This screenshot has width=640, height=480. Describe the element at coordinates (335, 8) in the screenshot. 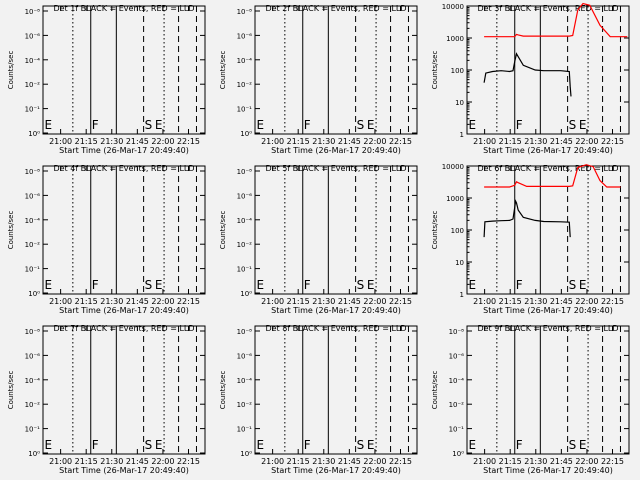

I see `panel-title: Det 2f BLACK = Events, RED = LLD` at that location.